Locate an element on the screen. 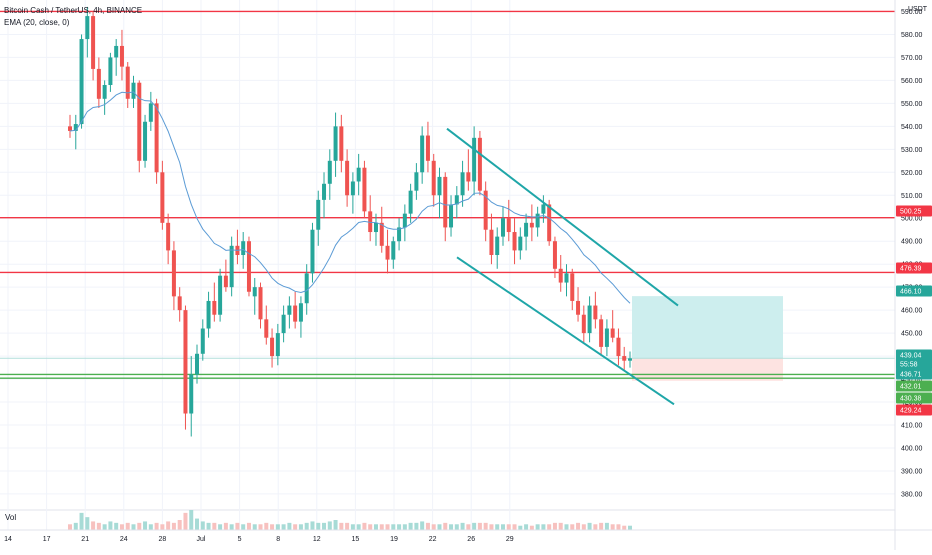 The width and height of the screenshot is (932, 555). price-tick-label: 590.00 is located at coordinates (912, 12).